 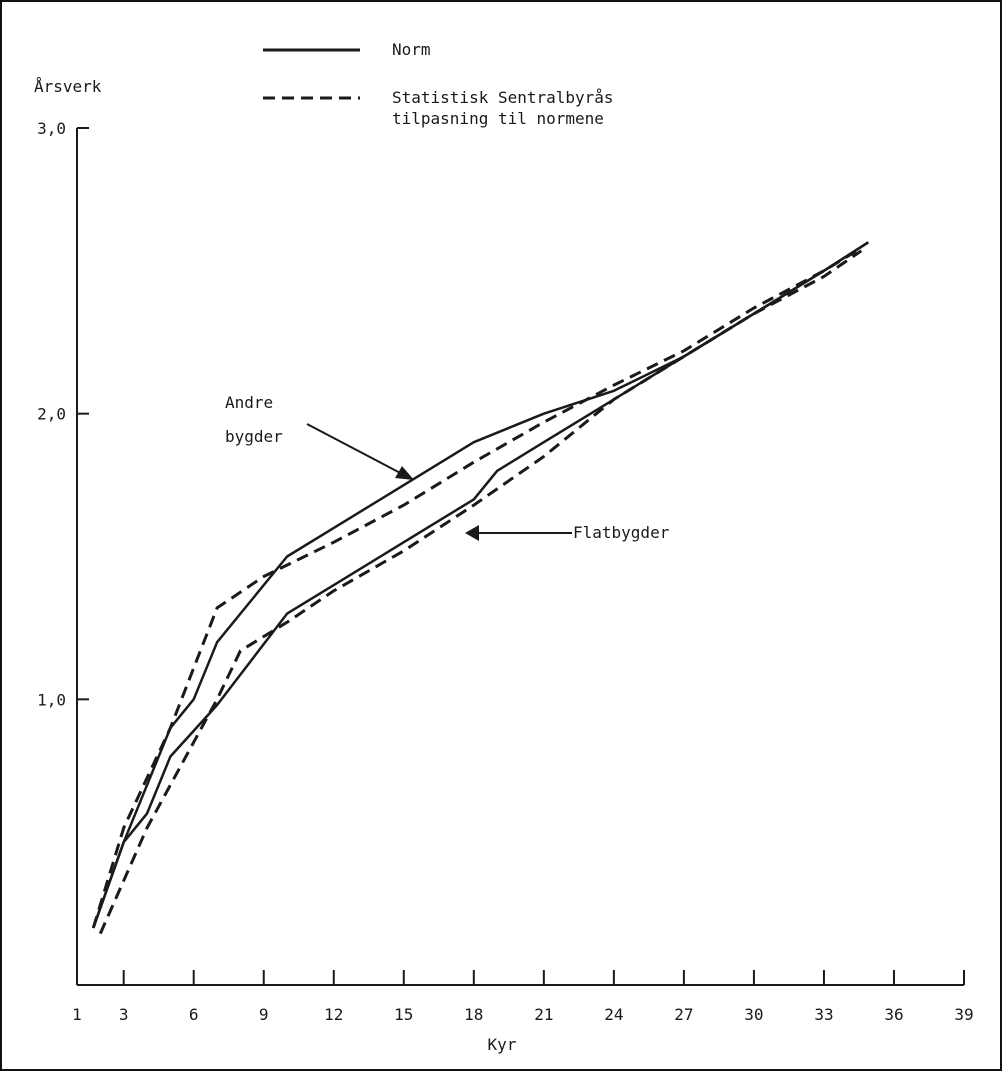 I want to click on x-tick-label-13: 39, so click(x=963, y=1014).